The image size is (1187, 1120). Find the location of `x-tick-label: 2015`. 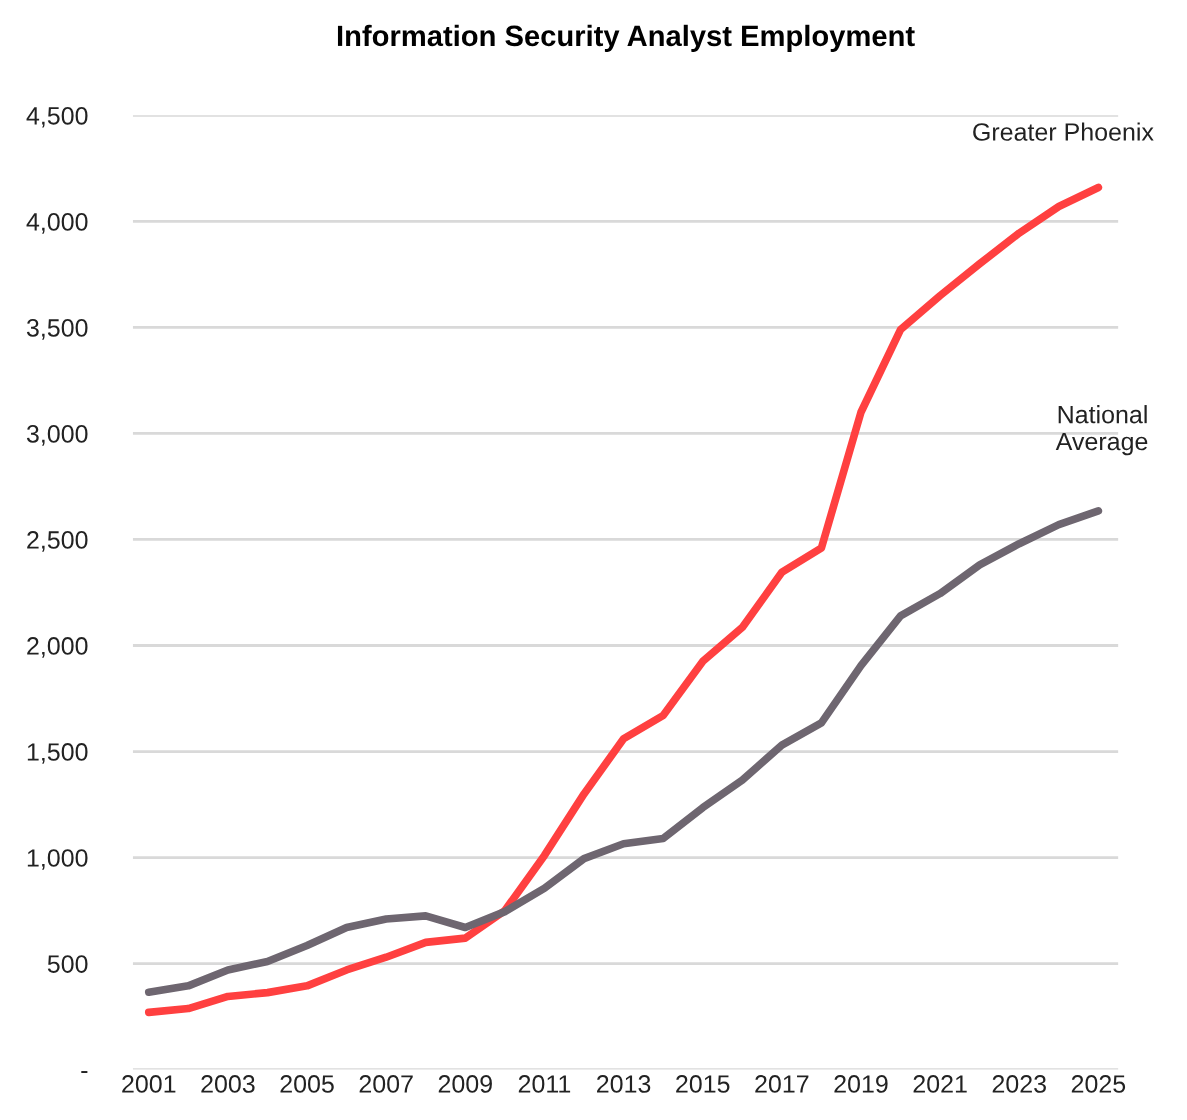

x-tick-label: 2015 is located at coordinates (703, 1084).